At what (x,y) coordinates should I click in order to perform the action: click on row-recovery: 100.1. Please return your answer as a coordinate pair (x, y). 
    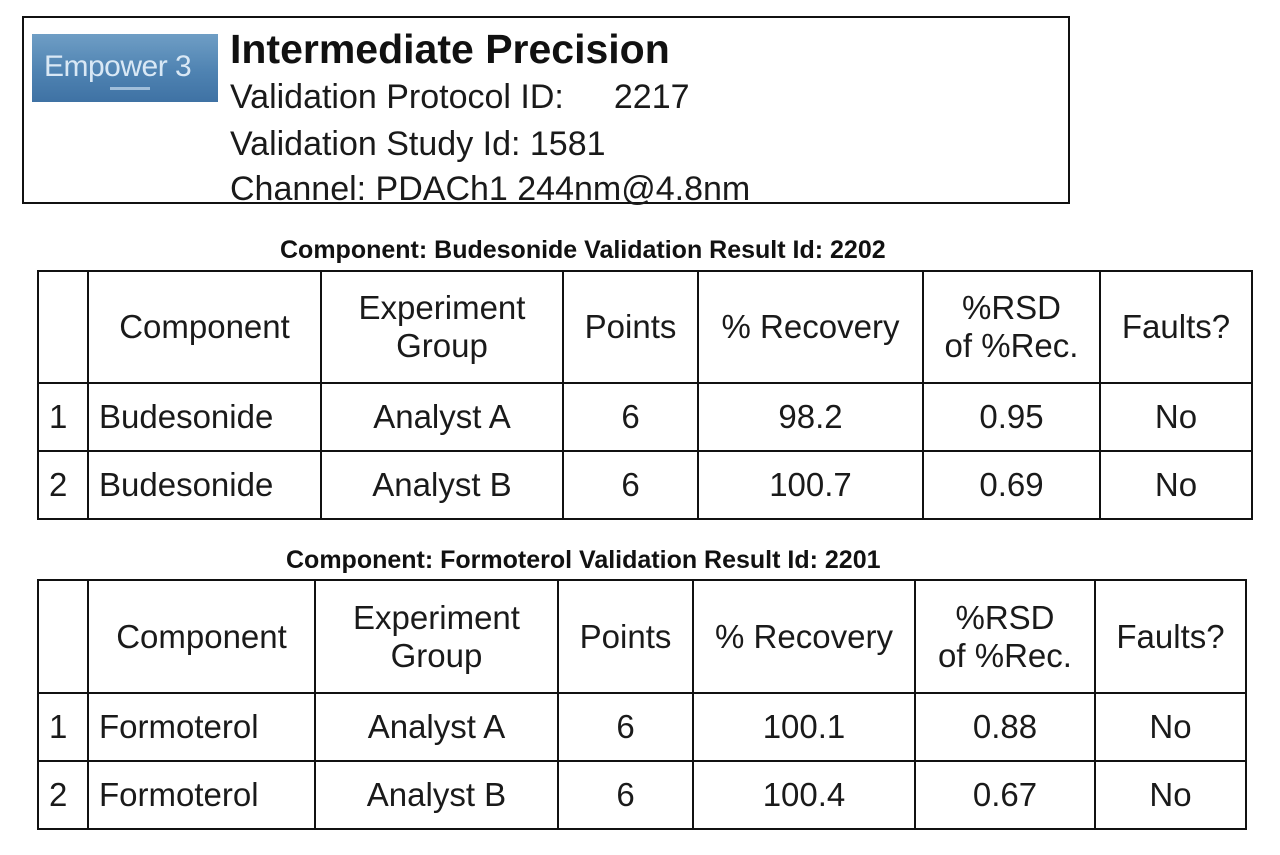
    Looking at the image, I should click on (804, 727).